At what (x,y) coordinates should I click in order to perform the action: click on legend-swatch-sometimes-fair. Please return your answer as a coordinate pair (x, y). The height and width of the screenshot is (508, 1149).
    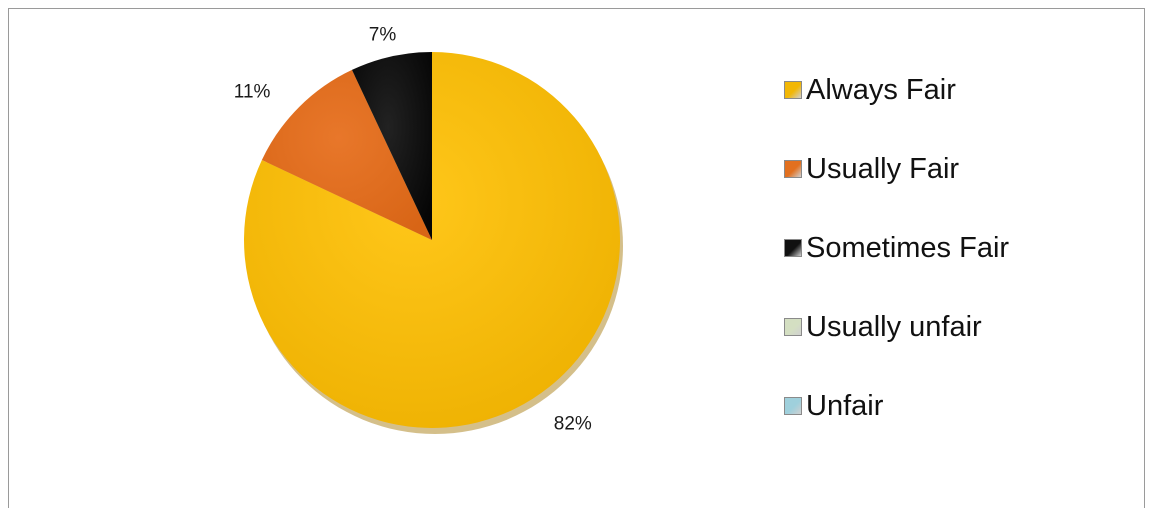
    Looking at the image, I should click on (793, 248).